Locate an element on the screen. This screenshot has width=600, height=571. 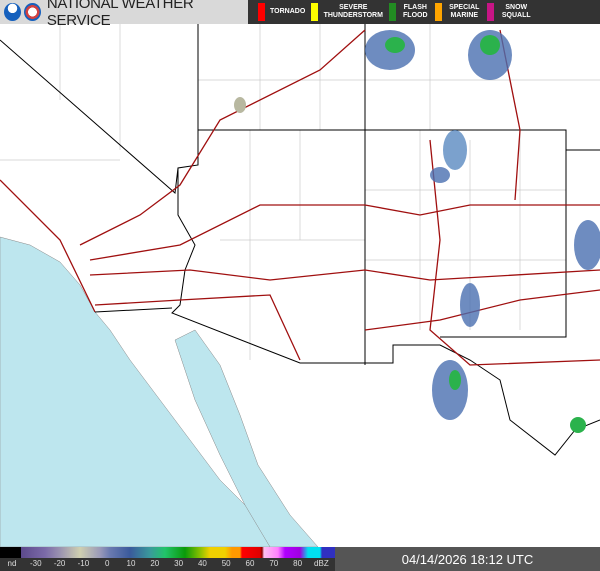
legend-tick: 60 is located at coordinates (250, 563).